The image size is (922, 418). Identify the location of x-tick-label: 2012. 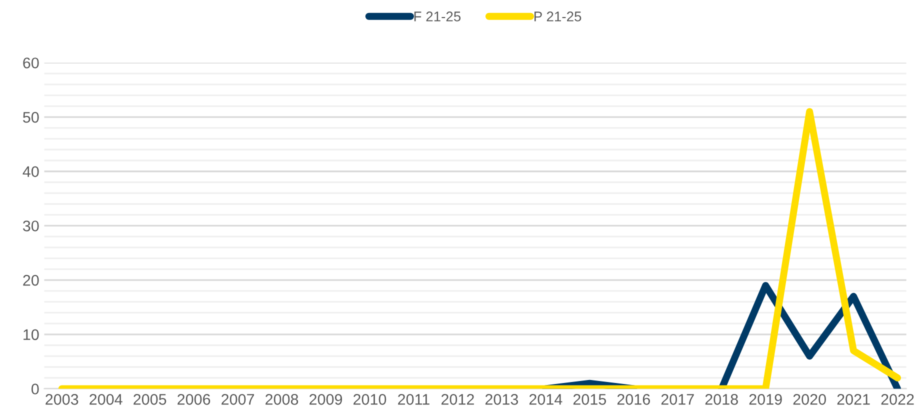
(457, 399).